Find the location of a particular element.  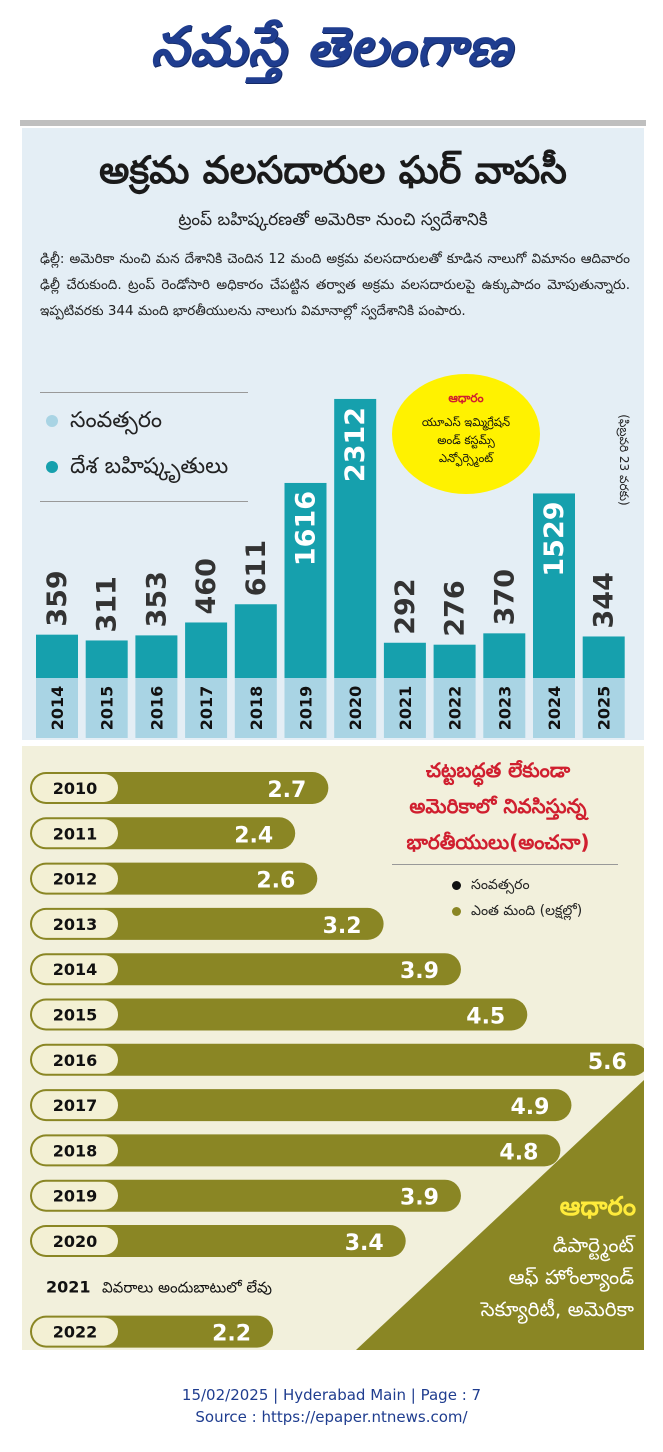

value-label-2015: 311 is located at coordinates (107, 604).